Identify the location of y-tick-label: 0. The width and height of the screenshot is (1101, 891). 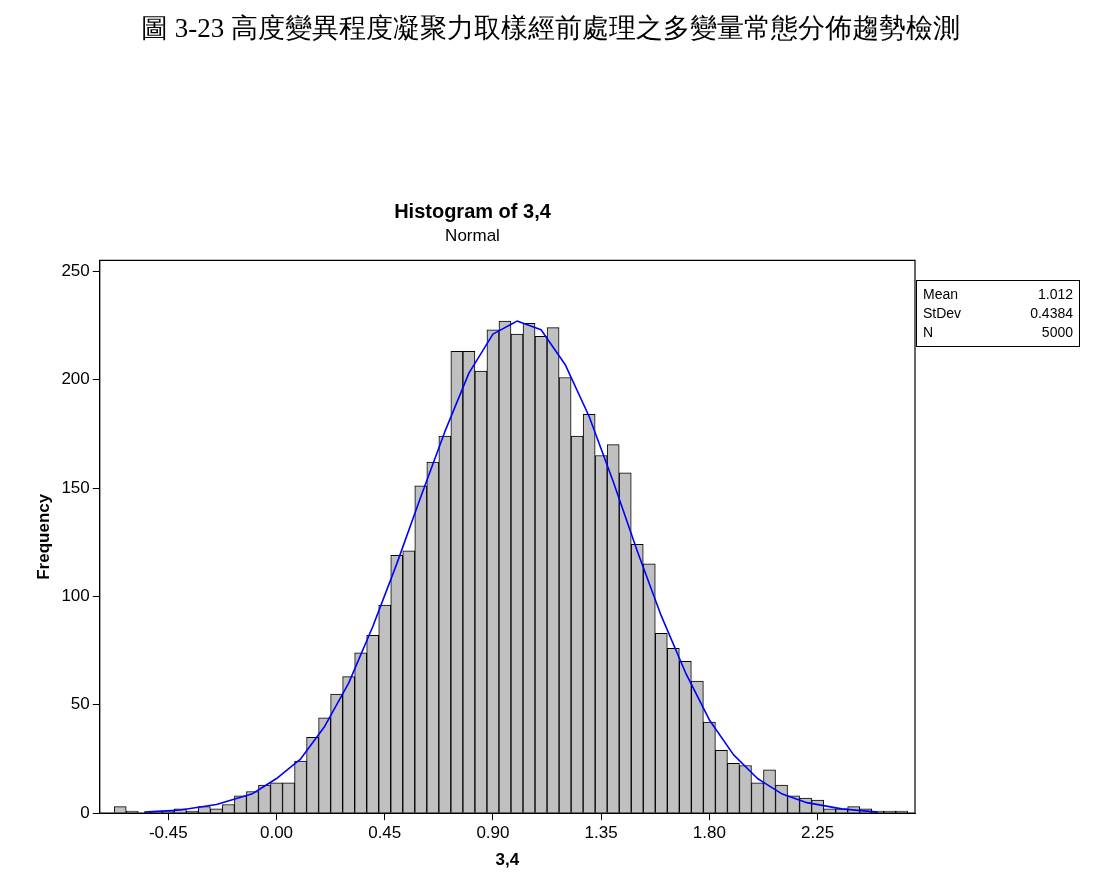
(85, 812).